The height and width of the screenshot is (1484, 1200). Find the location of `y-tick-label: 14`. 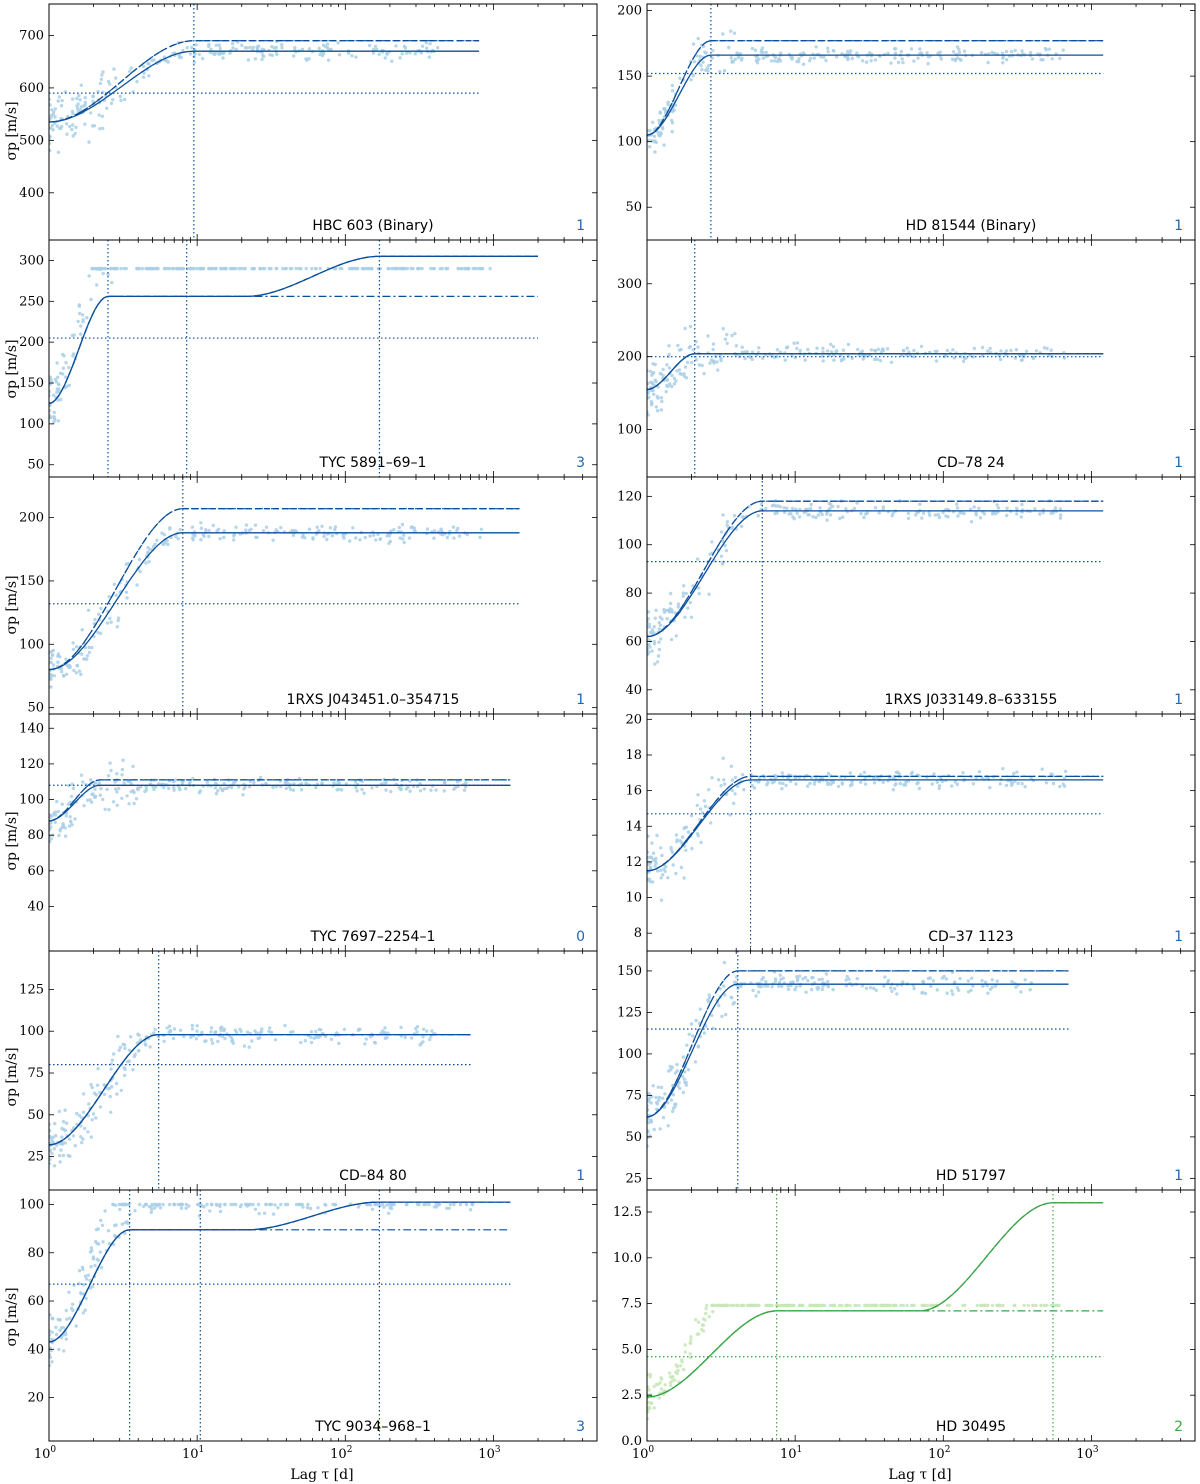

y-tick-label: 14 is located at coordinates (633, 826).